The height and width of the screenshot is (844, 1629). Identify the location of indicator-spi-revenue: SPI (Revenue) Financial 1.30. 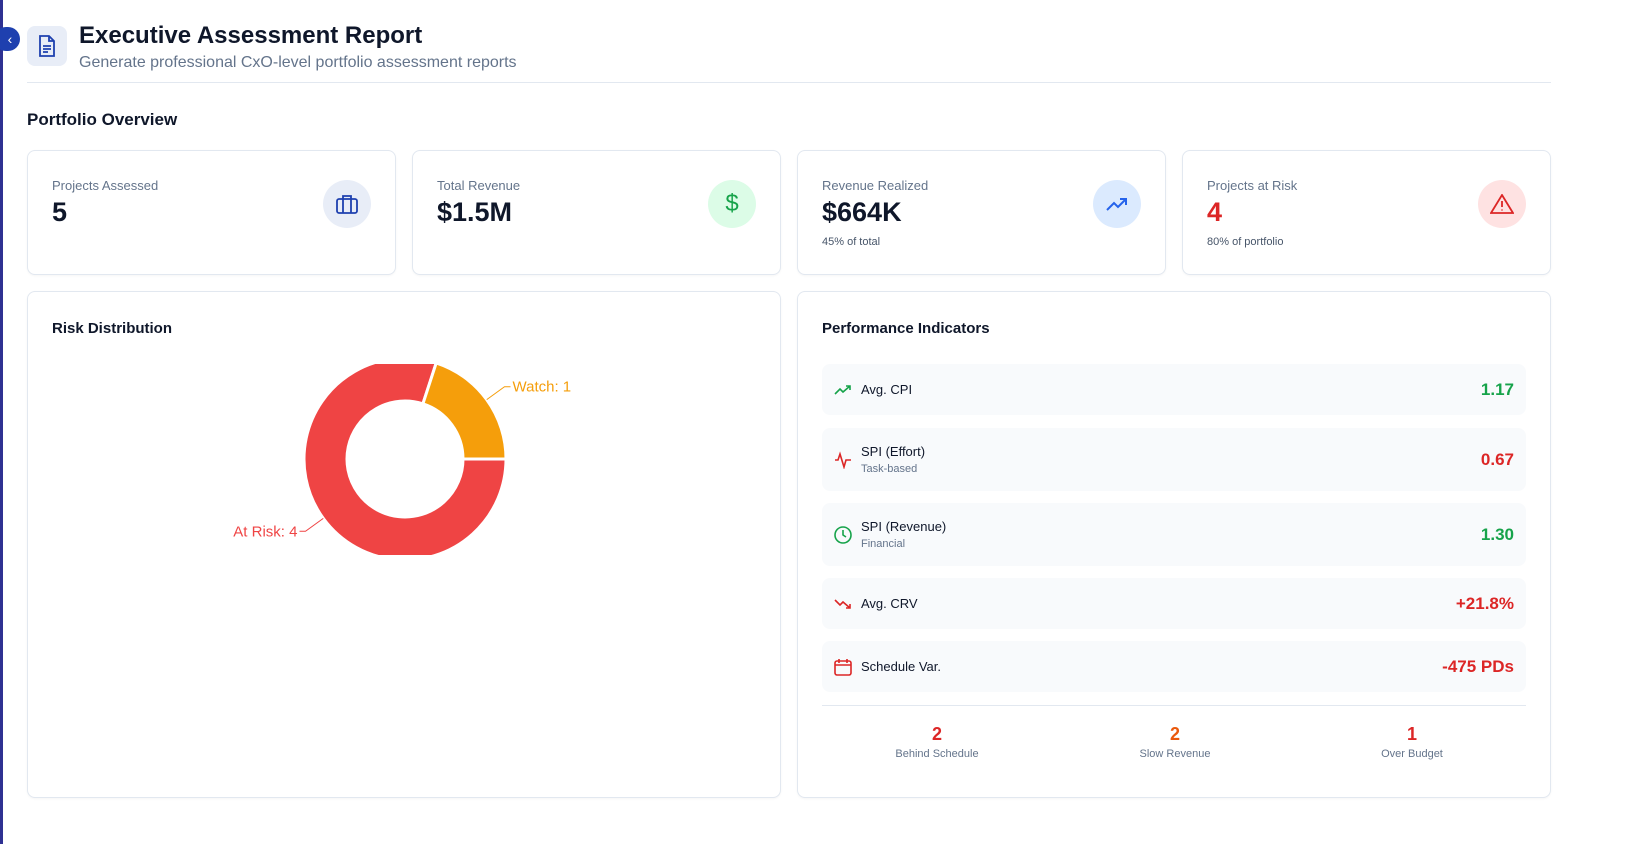
(1174, 534).